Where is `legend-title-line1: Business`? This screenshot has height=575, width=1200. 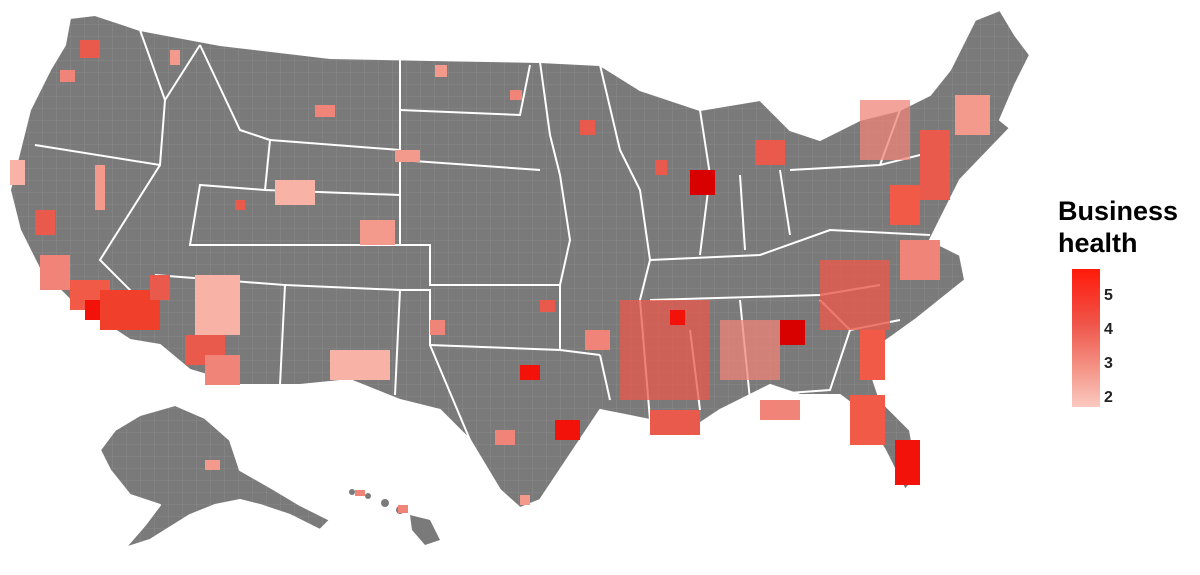
legend-title-line1: Business is located at coordinates (1118, 211).